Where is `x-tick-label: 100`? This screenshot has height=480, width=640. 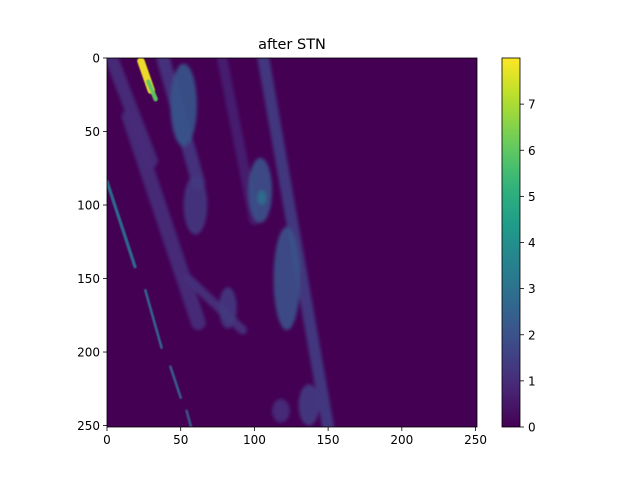 x-tick-label: 100 is located at coordinates (254, 440).